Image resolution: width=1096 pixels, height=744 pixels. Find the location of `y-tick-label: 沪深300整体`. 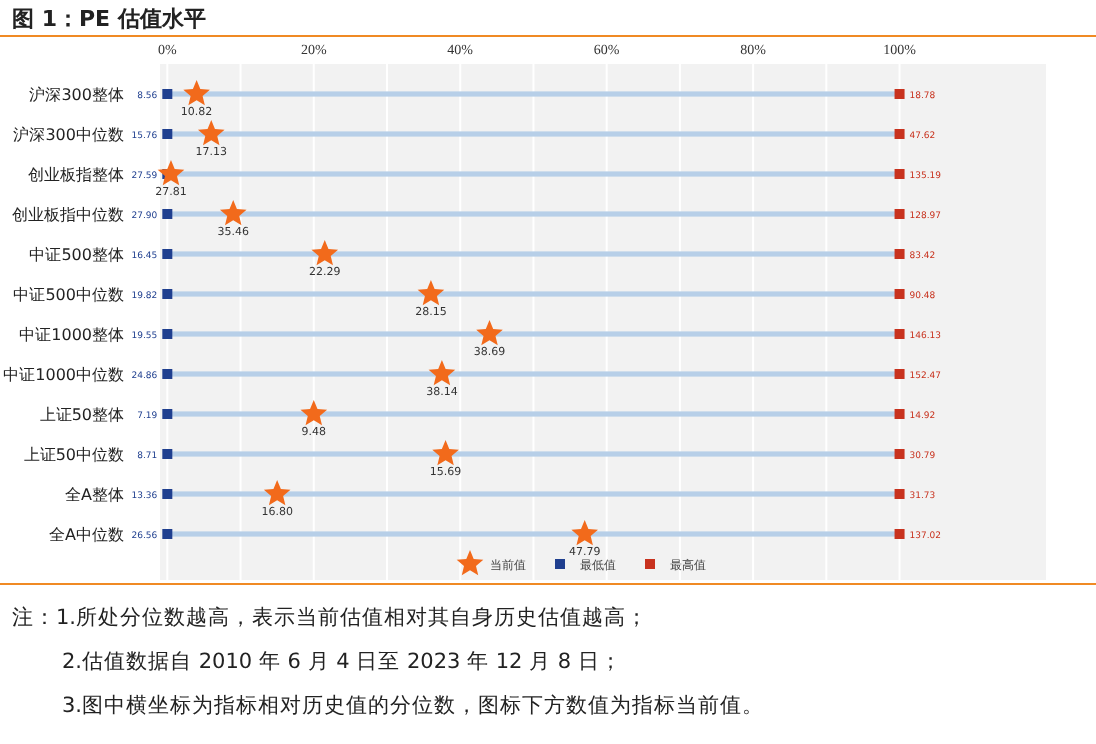

y-tick-label: 沪深300整体 is located at coordinates (76, 95).